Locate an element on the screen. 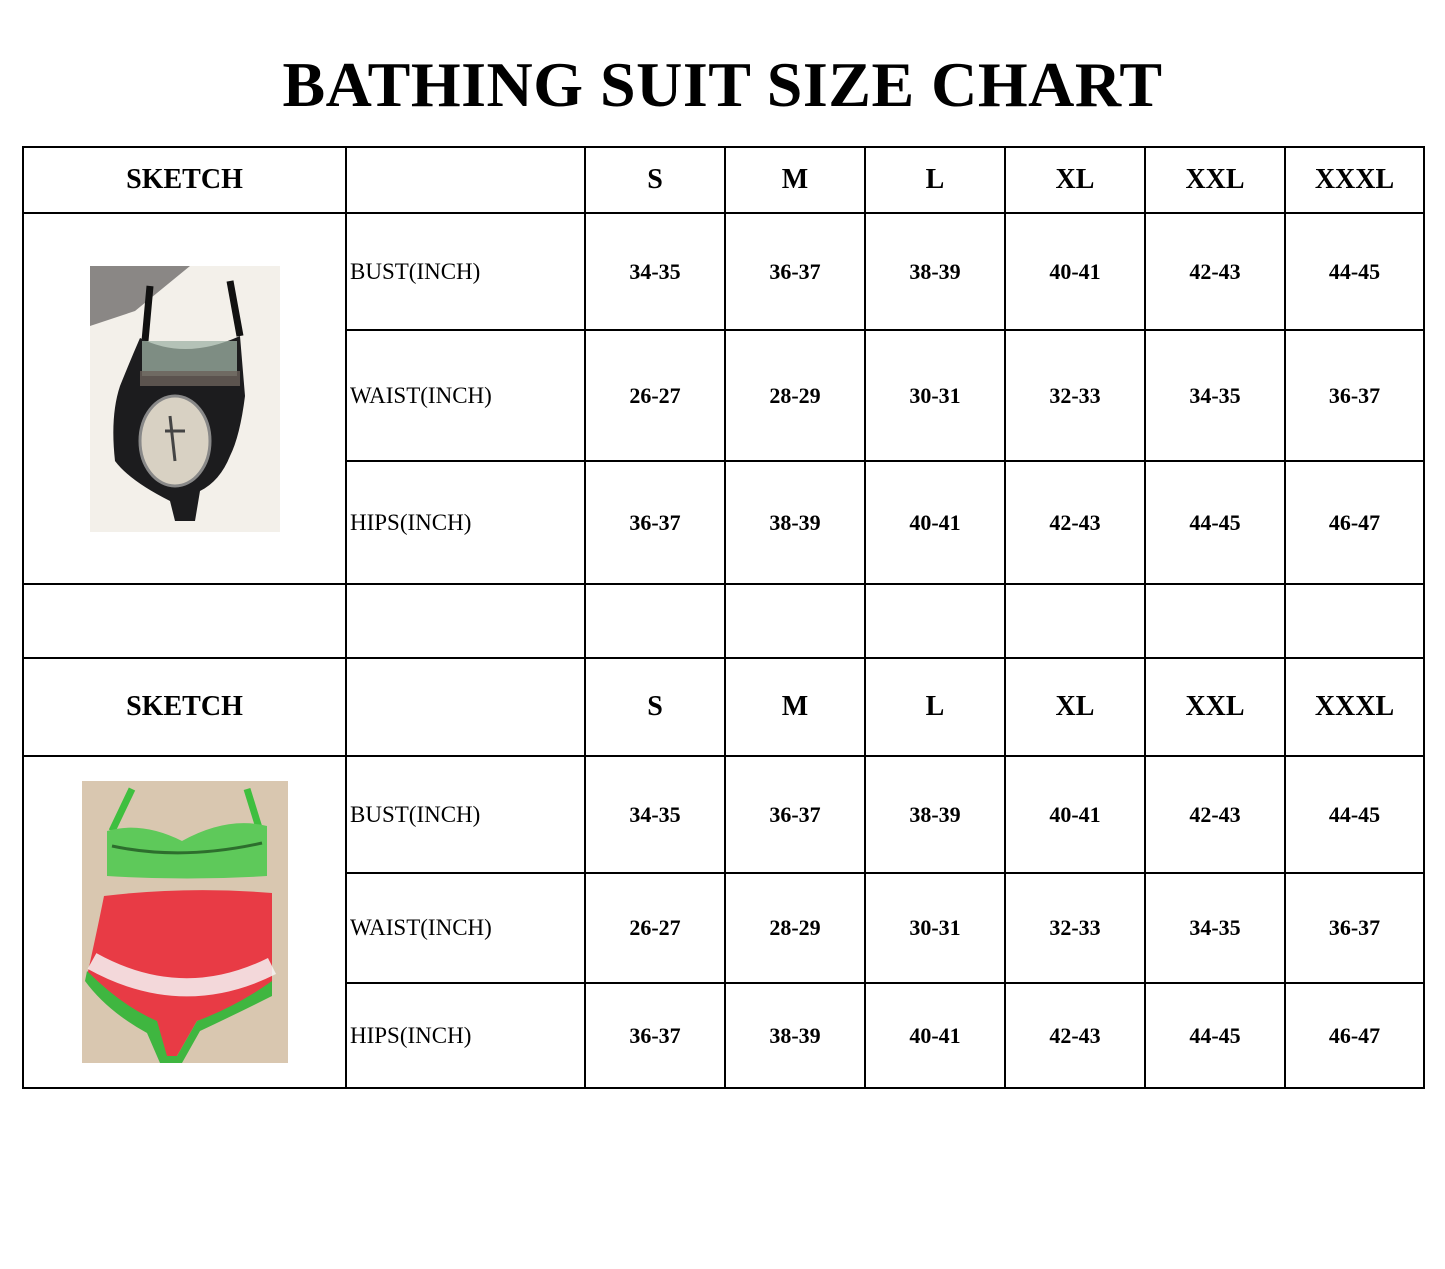 This screenshot has height=1269, width=1445. watermelon-bikini-photo is located at coordinates (184, 922).